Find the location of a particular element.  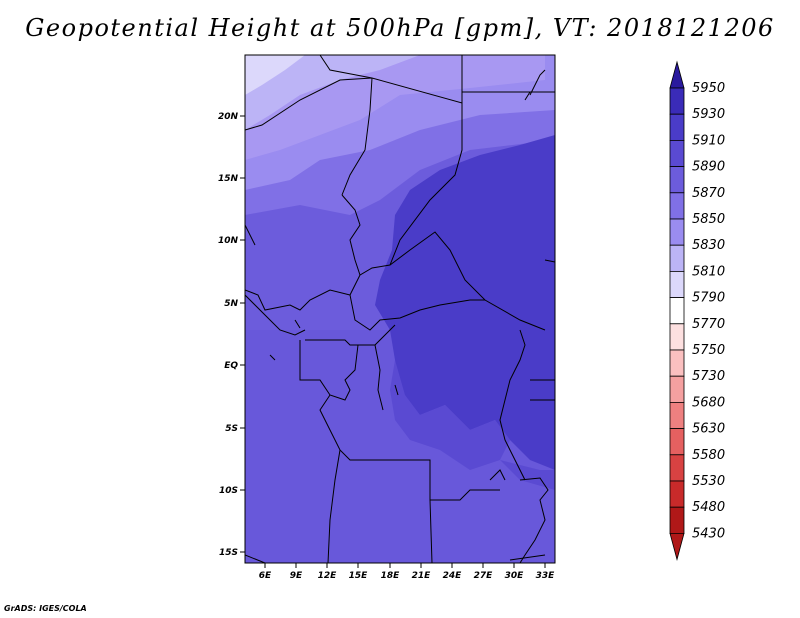

colorbar-level-label: 5850 is located at coordinates (708, 219).